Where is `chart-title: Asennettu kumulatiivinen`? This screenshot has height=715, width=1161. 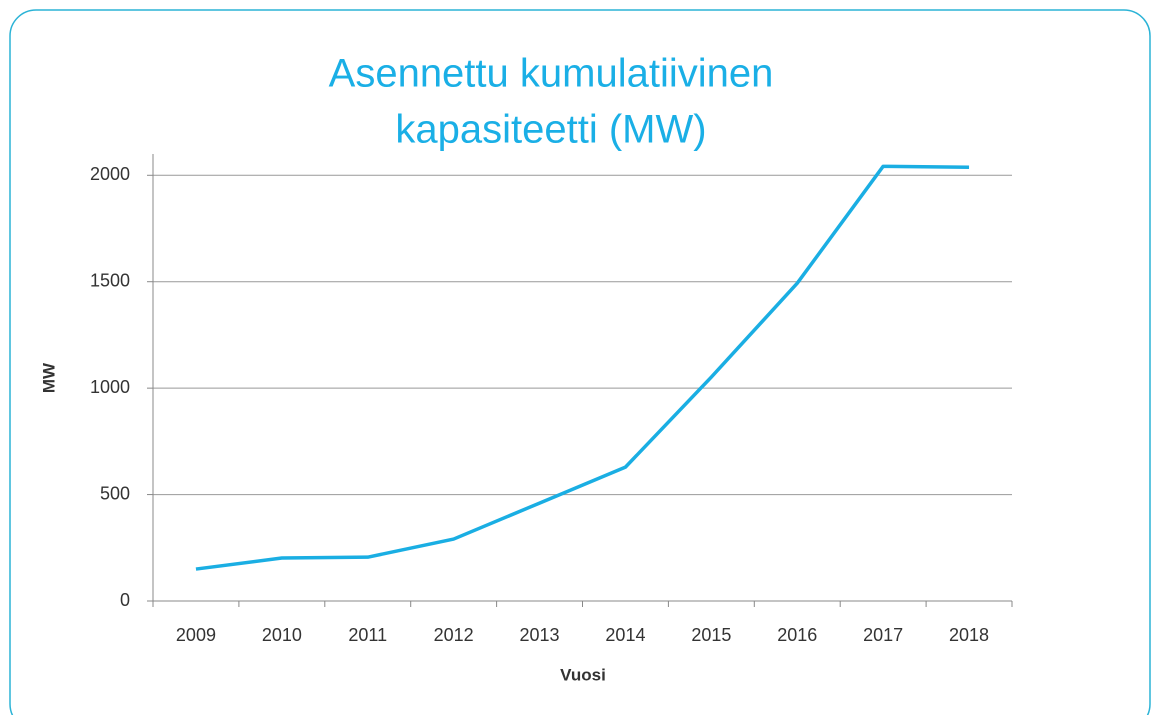
chart-title: Asennettu kumulatiivinen is located at coordinates (551, 74).